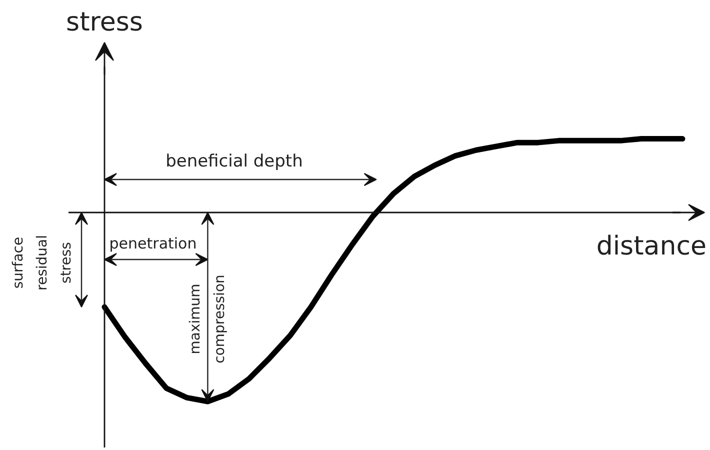 The height and width of the screenshot is (450, 710). I want to click on x-axis-title: distance, so click(651, 247).